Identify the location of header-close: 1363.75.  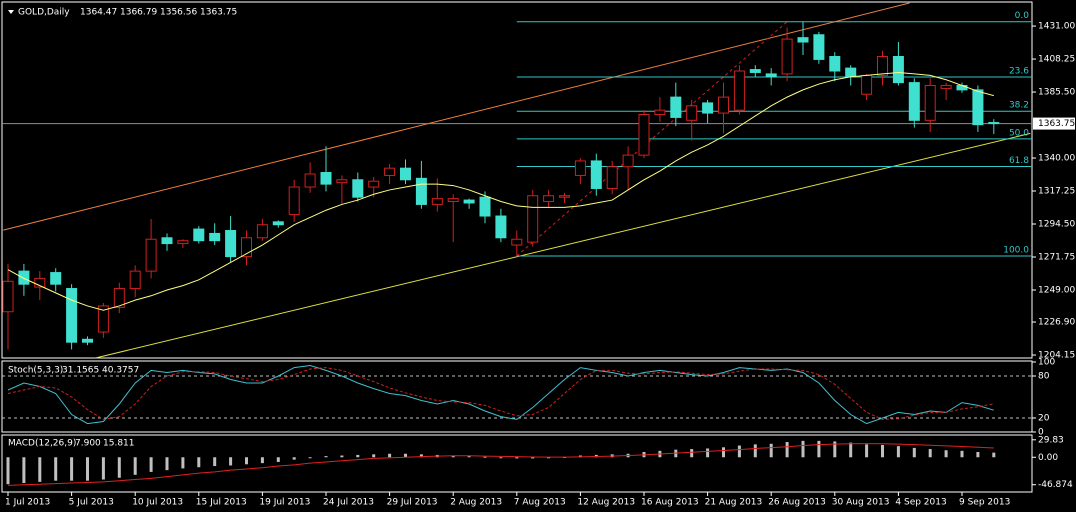
(218, 13).